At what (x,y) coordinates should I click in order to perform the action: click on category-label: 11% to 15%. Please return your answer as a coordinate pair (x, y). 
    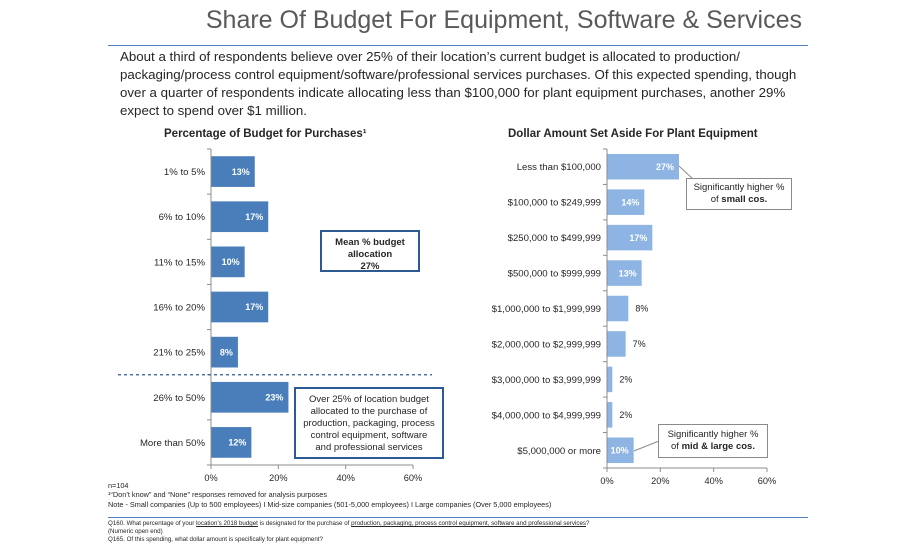
    Looking at the image, I should click on (179, 262).